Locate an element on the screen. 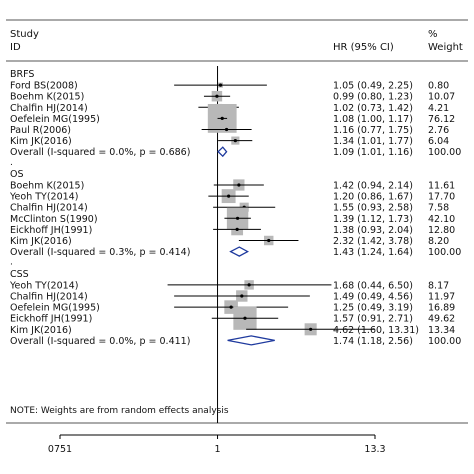 The height and width of the screenshot is (474, 474). header-pct: % is located at coordinates (433, 34).